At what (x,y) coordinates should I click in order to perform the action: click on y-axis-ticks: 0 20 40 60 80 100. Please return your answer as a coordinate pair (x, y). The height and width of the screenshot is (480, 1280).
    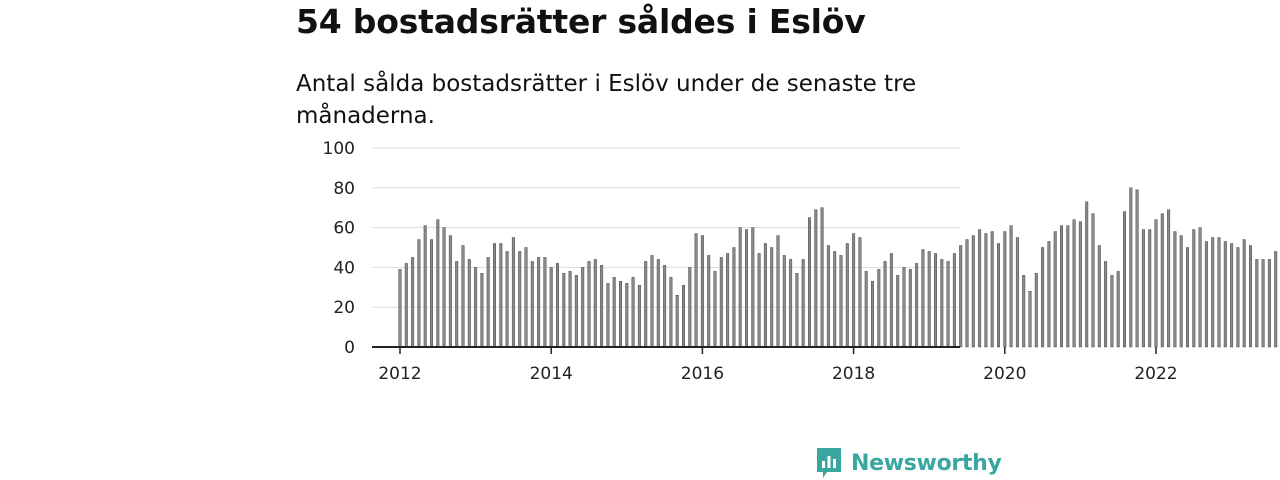
    Looking at the image, I should click on (339, 248).